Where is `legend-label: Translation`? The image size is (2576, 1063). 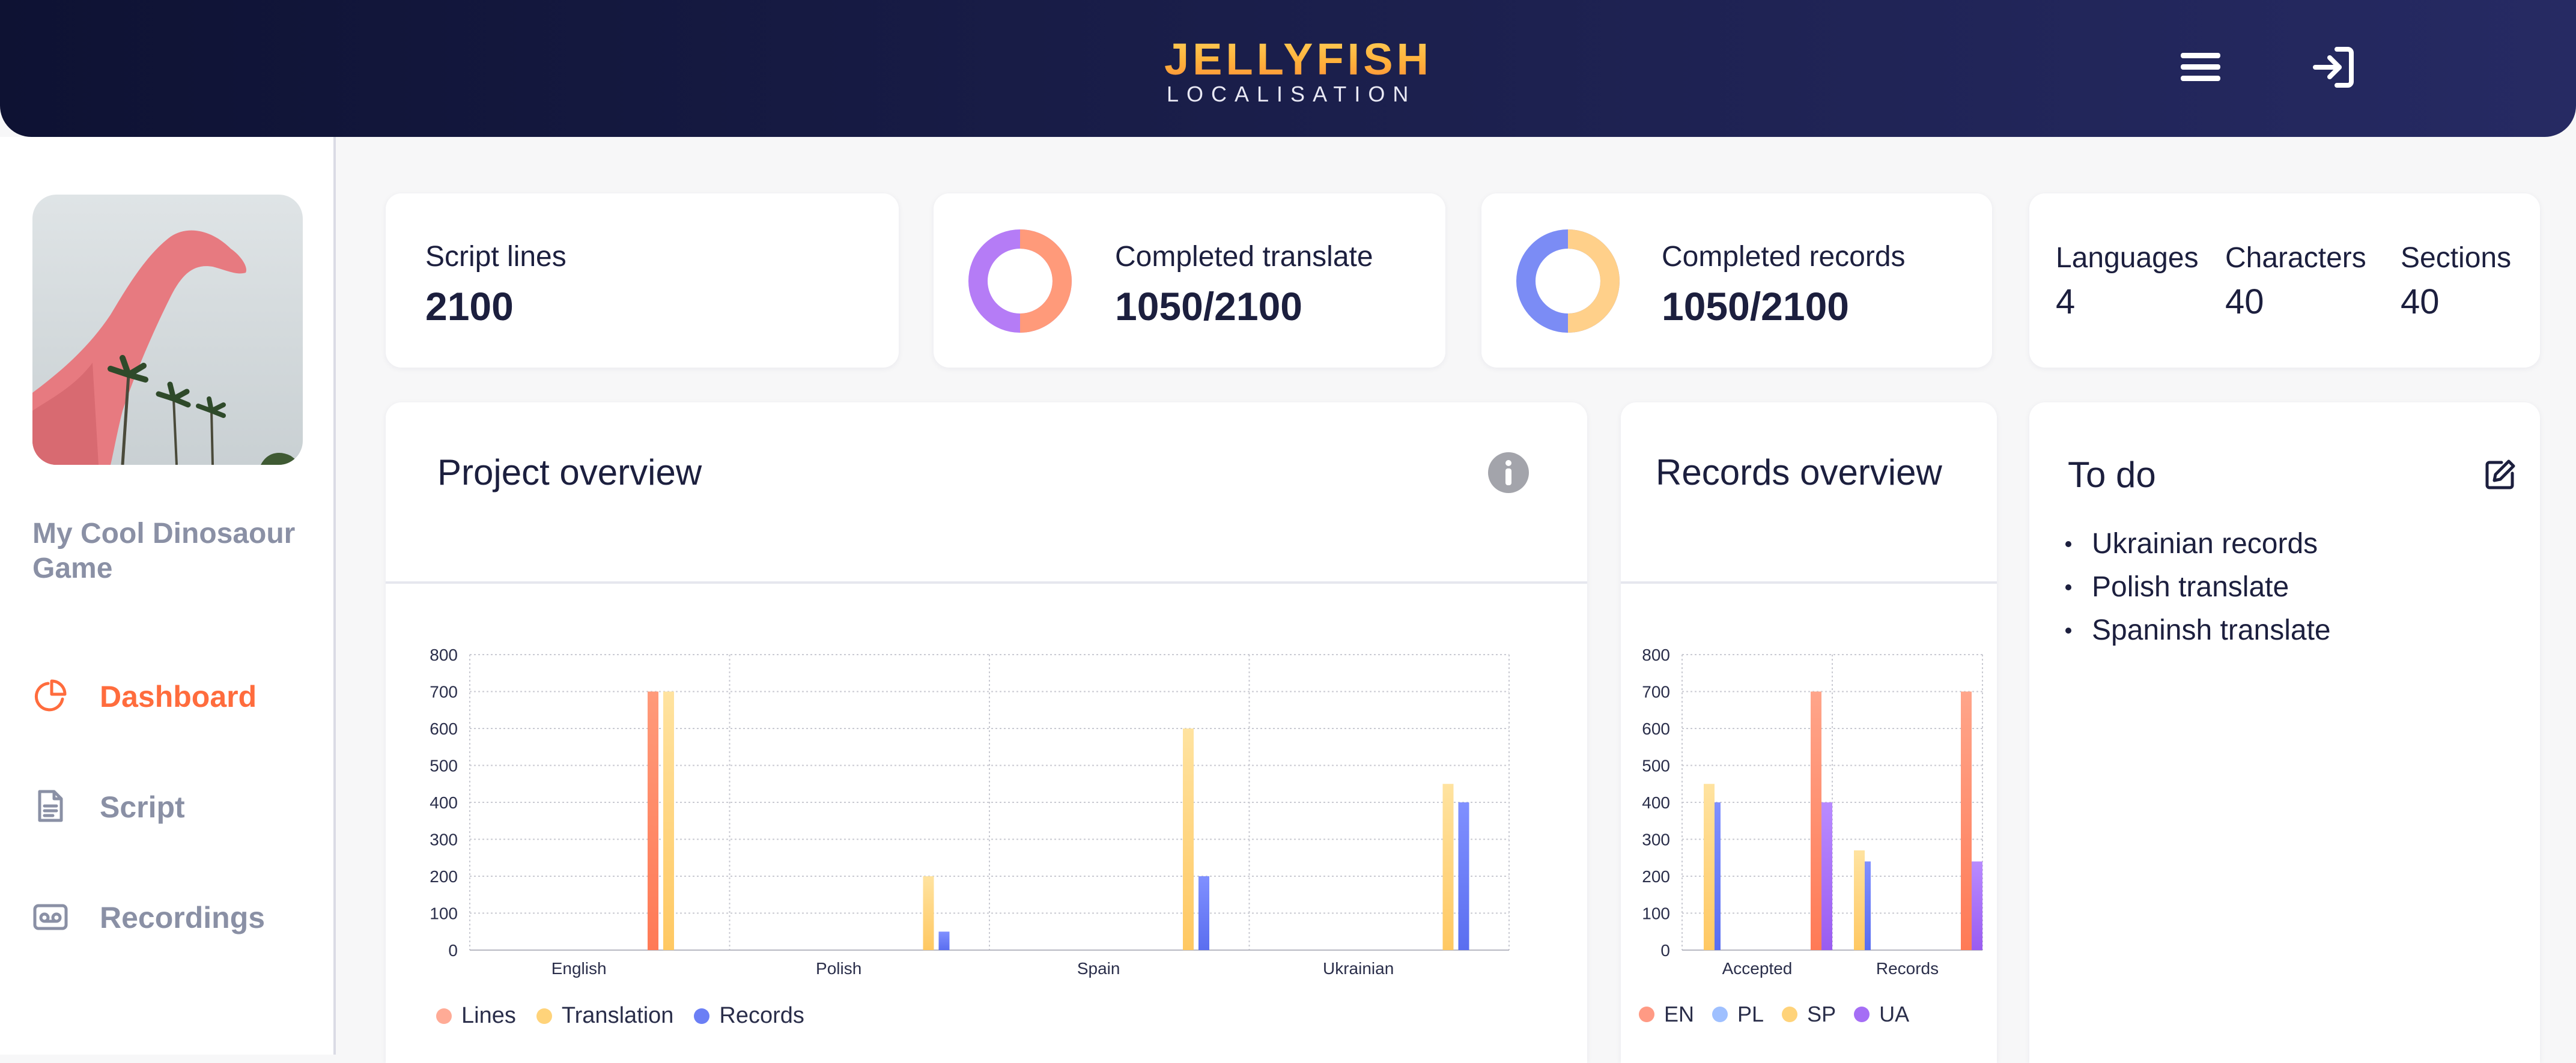
legend-label: Translation is located at coordinates (617, 1015).